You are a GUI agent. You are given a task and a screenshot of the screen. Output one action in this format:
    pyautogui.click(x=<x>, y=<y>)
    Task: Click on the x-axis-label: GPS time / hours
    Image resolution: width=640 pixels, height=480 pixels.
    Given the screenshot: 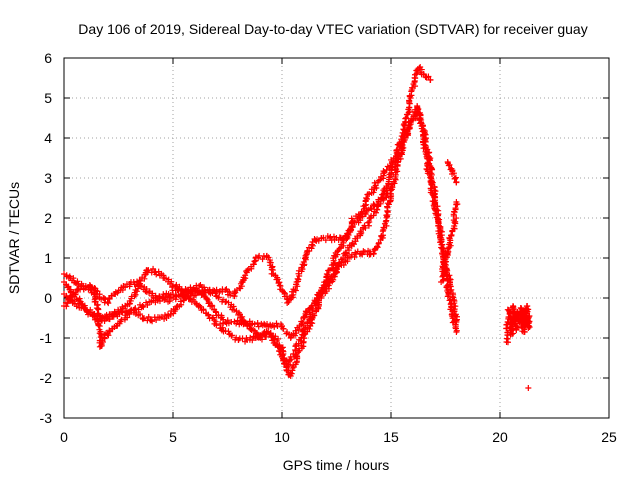 What is the action you would take?
    pyautogui.click(x=336, y=465)
    